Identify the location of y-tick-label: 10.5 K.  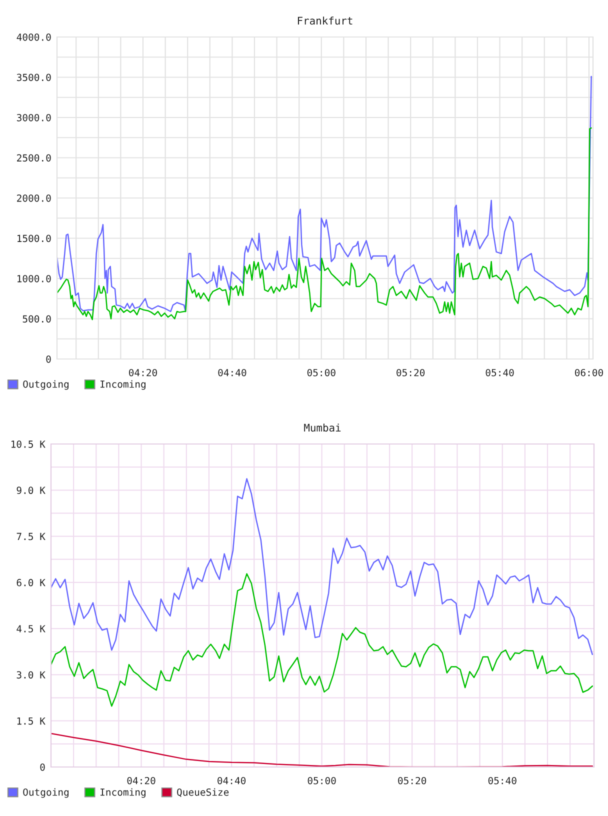
(28, 444).